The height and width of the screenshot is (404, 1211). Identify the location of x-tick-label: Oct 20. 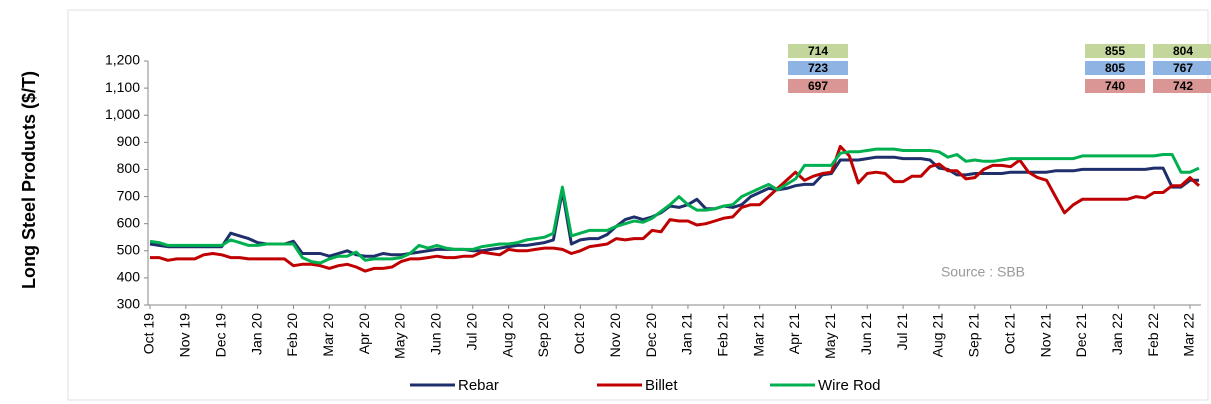
(579, 333).